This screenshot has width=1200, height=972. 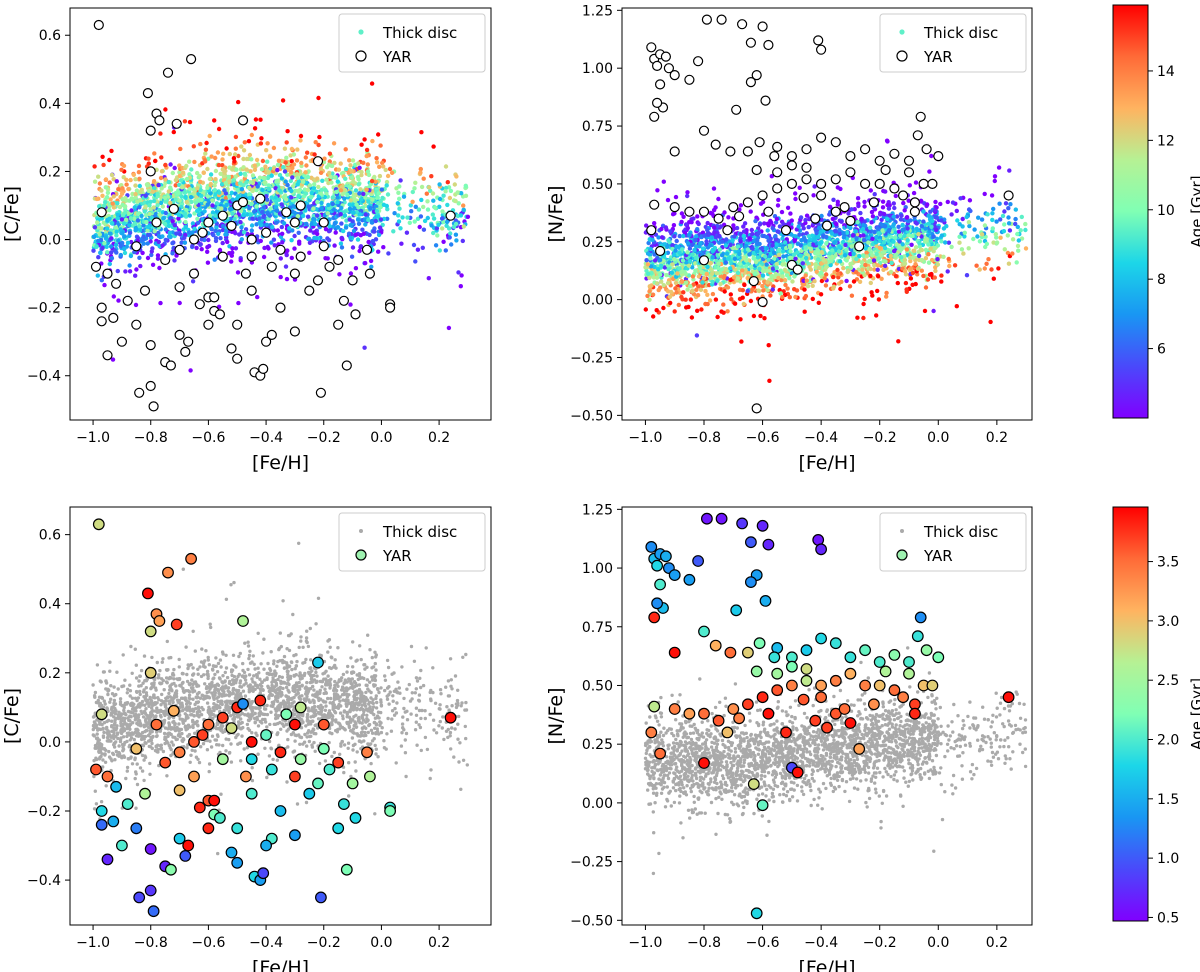 I want to click on legend-thick-disc-marker, so click(x=361, y=32).